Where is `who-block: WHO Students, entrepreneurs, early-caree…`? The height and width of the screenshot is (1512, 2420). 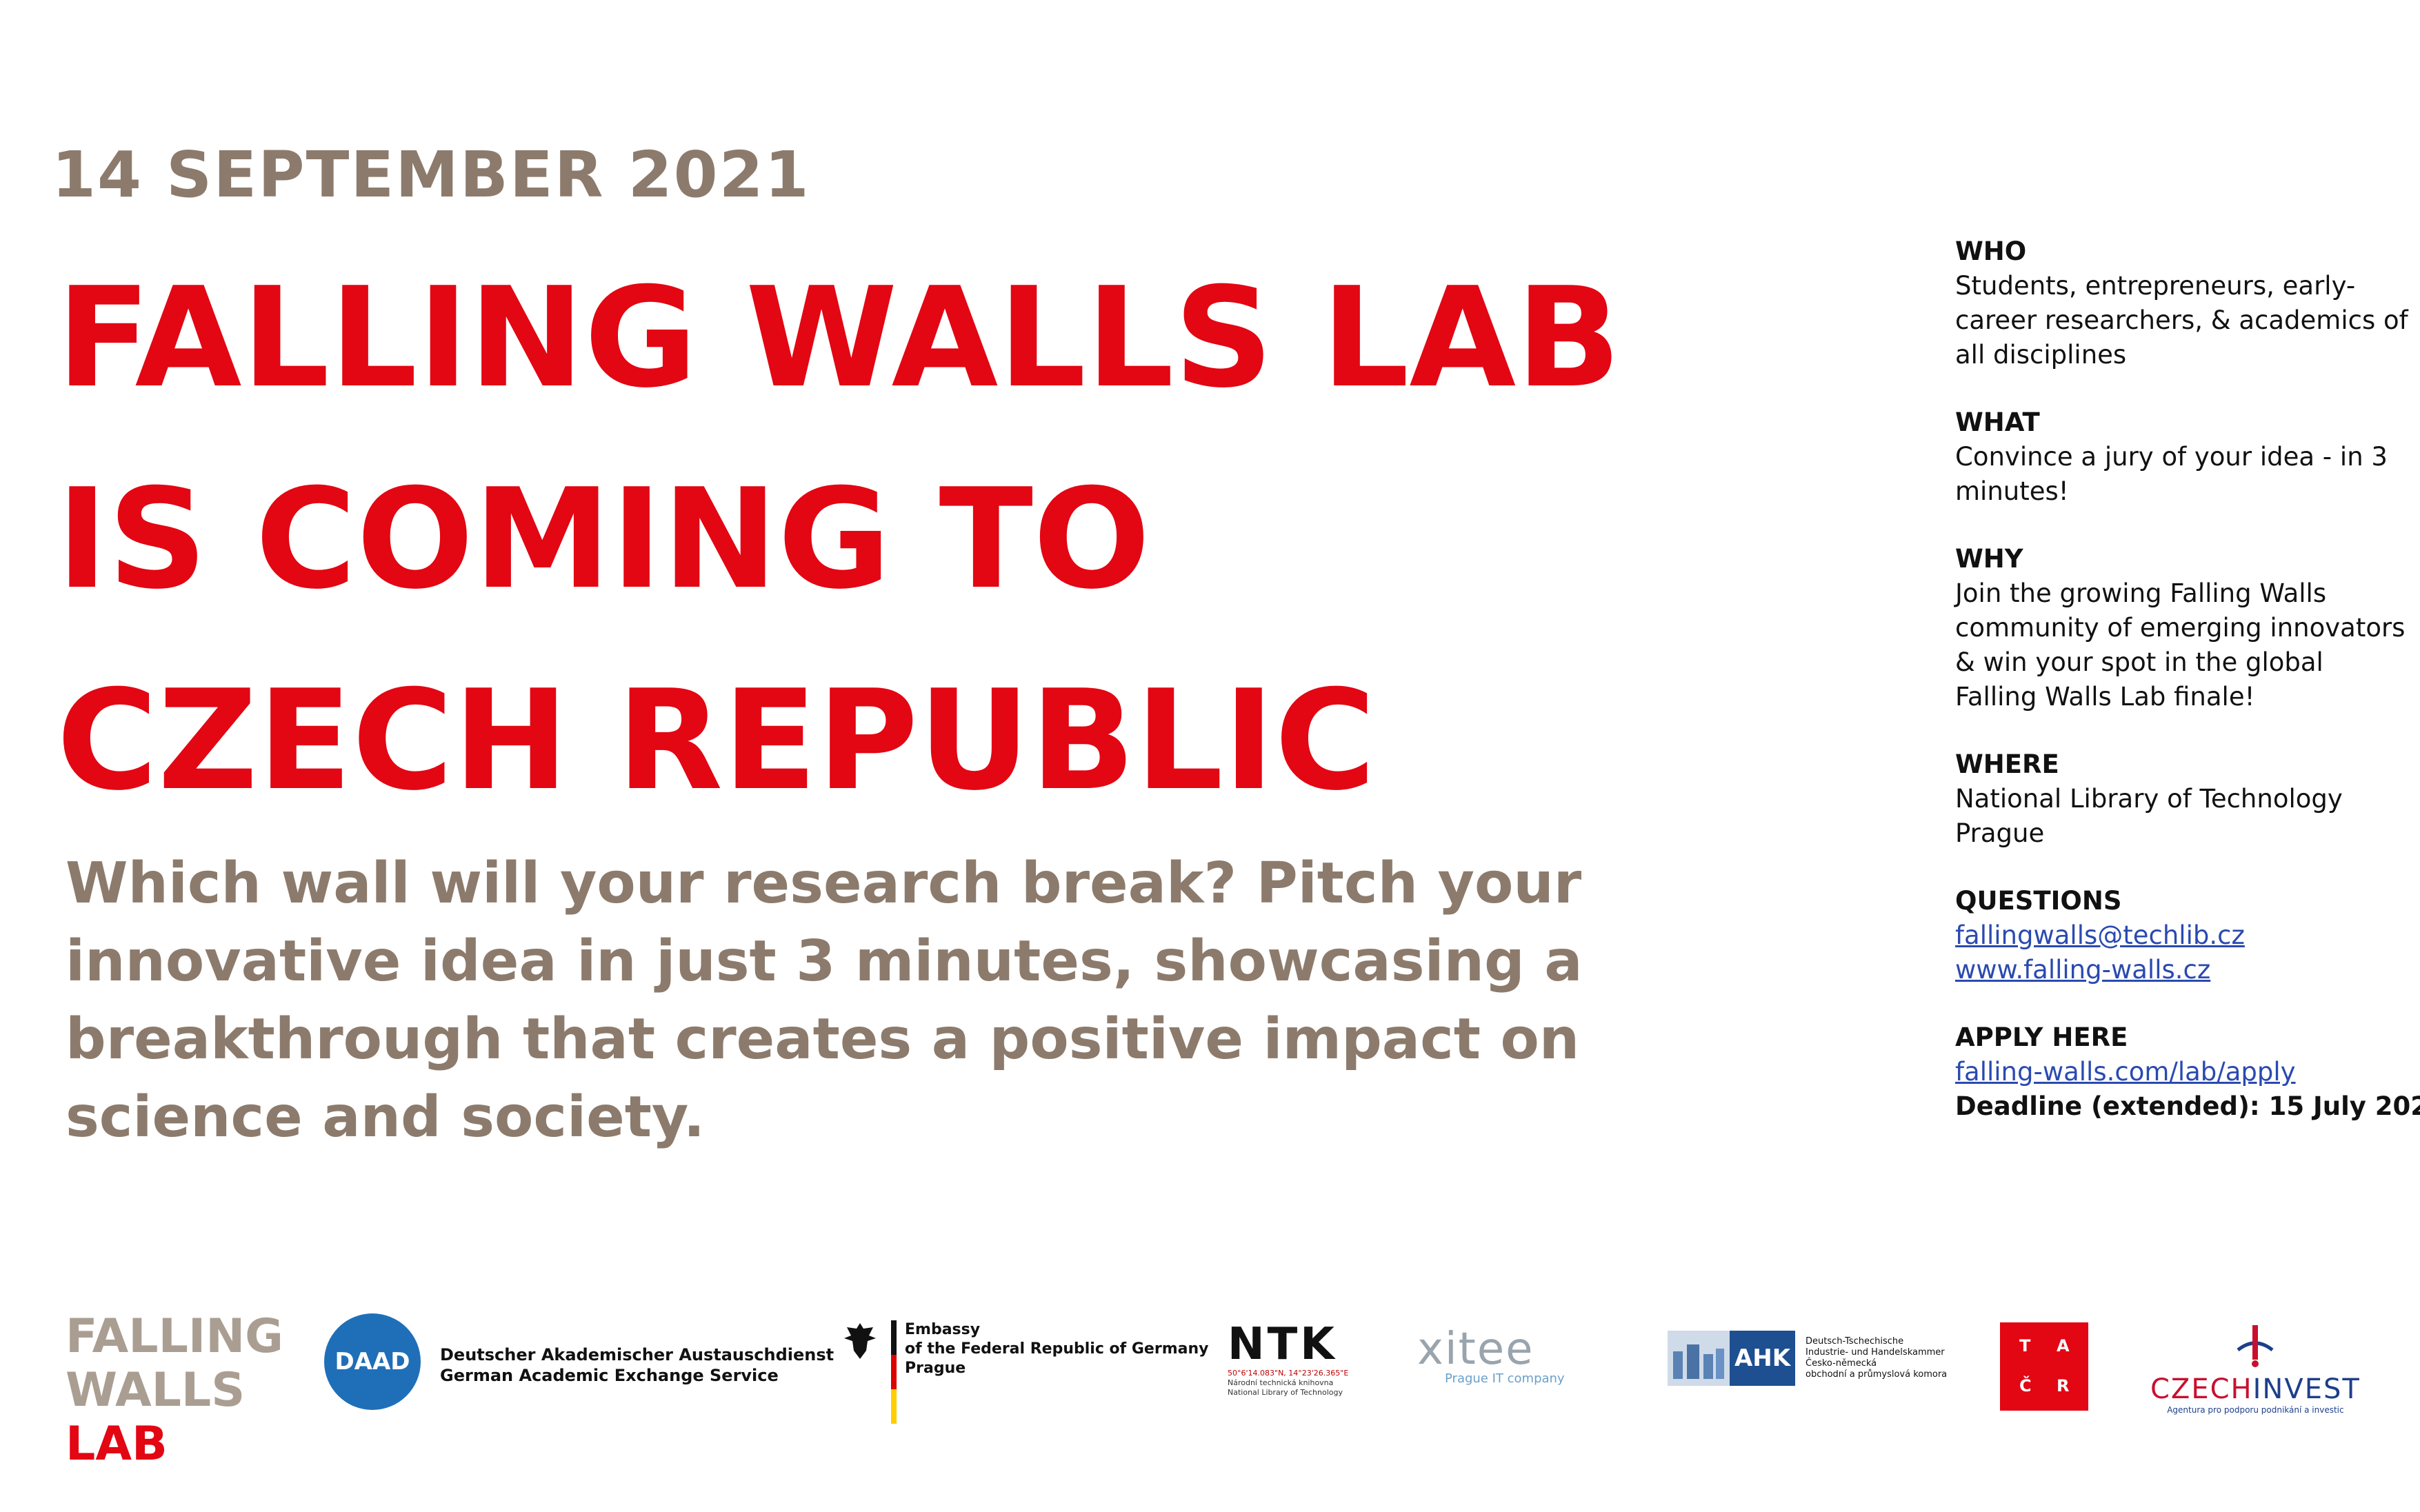 who-block: WHO Students, entrepreneurs, early-caree… is located at coordinates (2182, 303).